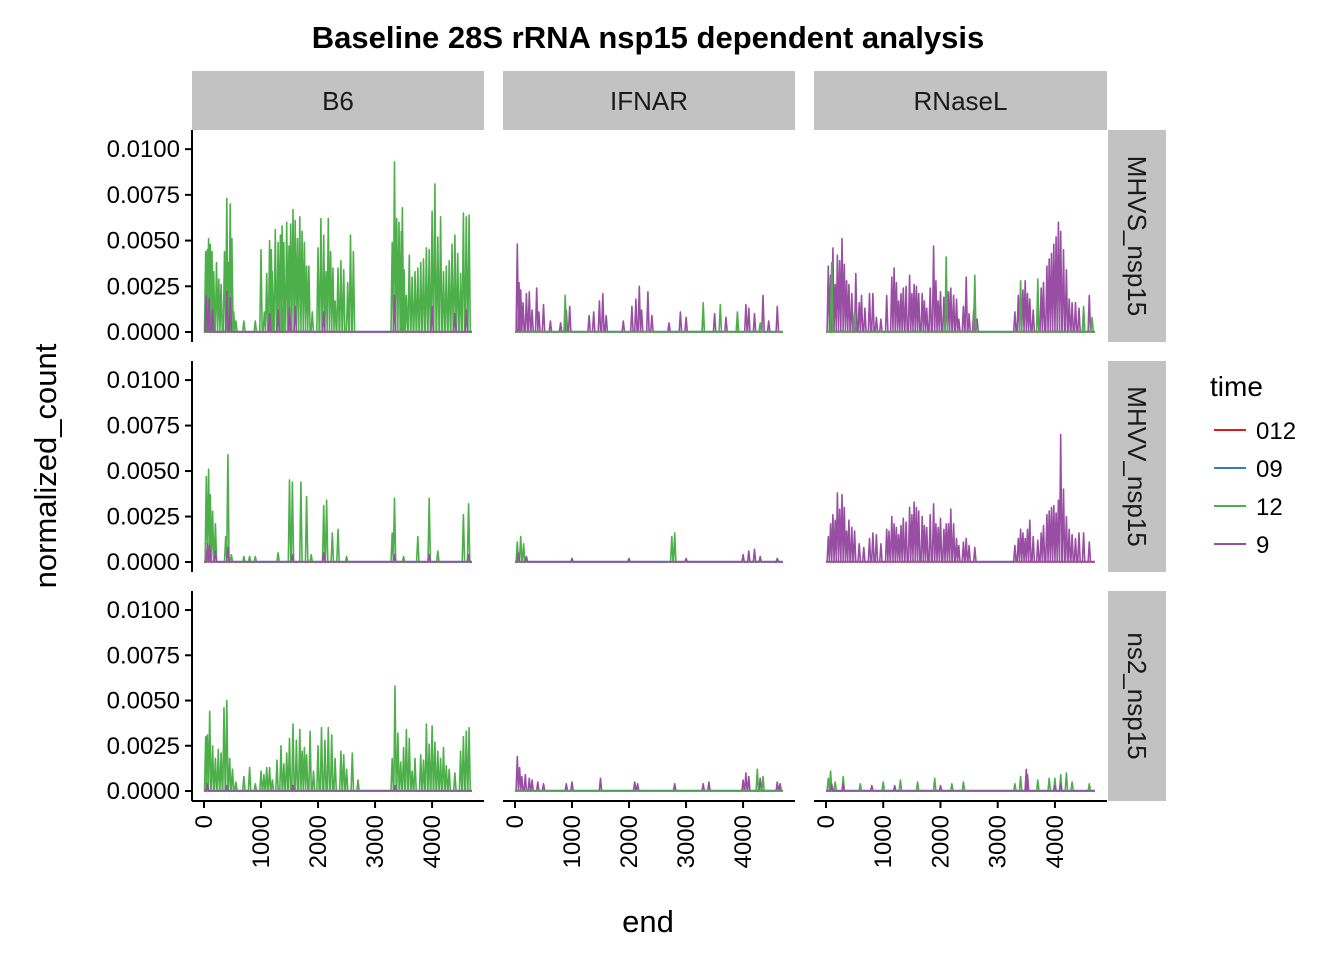  I want to click on facet-strip-b6, so click(338, 100).